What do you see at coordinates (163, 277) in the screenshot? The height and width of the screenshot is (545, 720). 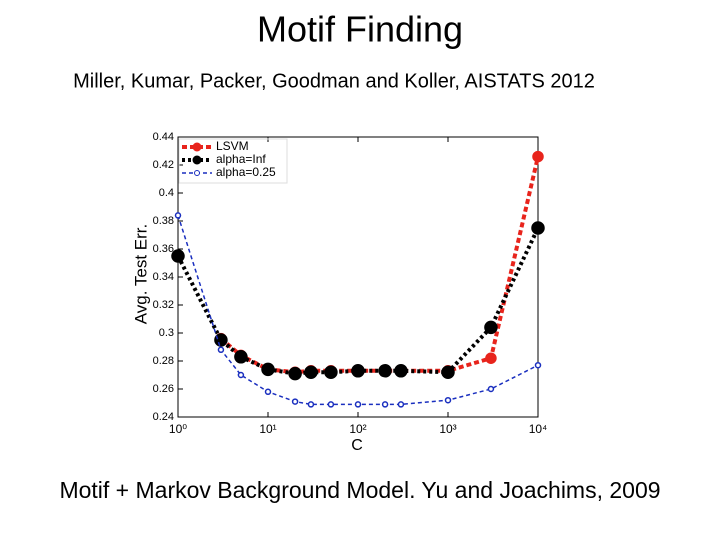 I see `y-tick-label: 0.34` at bounding box center [163, 277].